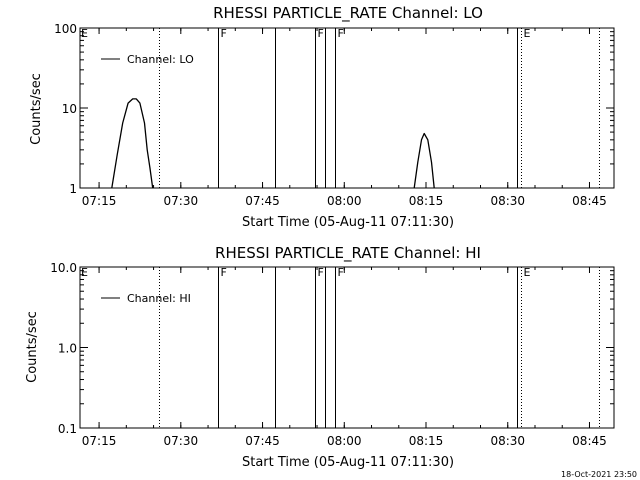 This screenshot has height=480, width=640. Describe the element at coordinates (181, 441) in the screenshot. I see `panel-hi-x-tick-label: 07:30` at that location.